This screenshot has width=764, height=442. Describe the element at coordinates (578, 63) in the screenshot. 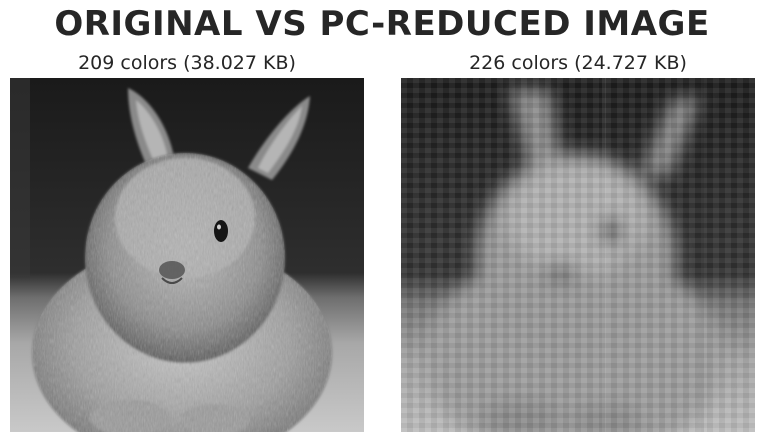

I see `reduced-image-caption: 226 colors (24.727 KB)` at that location.